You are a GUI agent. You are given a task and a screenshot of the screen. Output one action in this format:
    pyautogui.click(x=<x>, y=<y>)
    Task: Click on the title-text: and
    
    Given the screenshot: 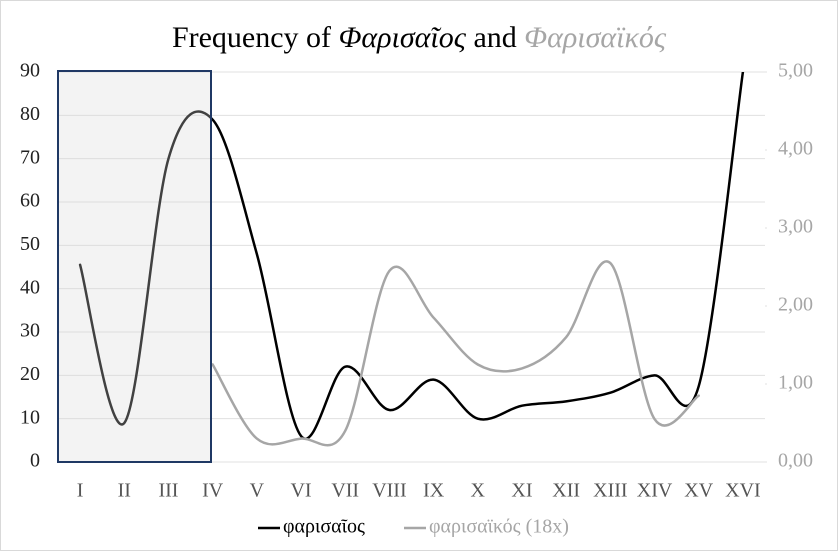 What is the action you would take?
    pyautogui.click(x=494, y=37)
    